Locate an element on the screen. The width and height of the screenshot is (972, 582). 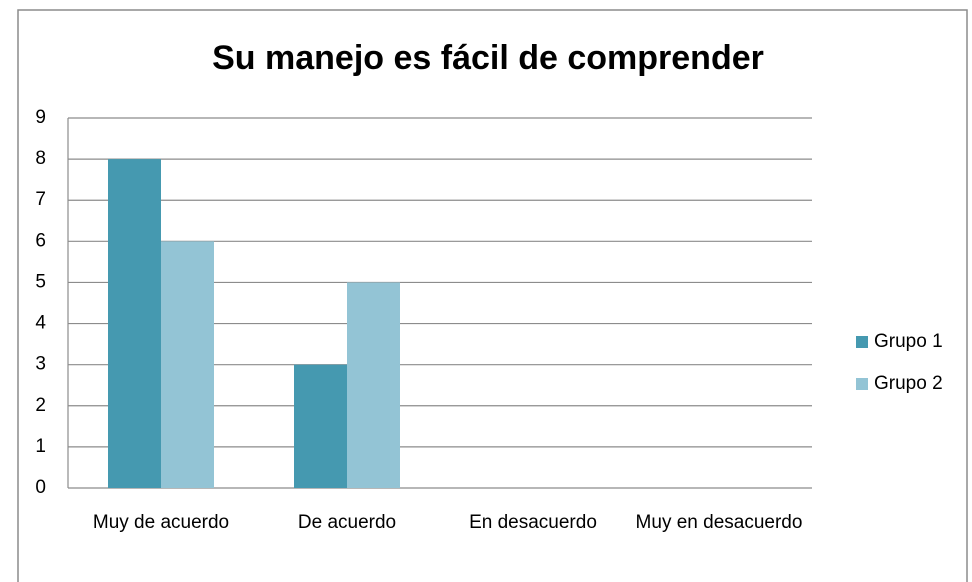
x-tick-label: Muy de acuerdo is located at coordinates (161, 522).